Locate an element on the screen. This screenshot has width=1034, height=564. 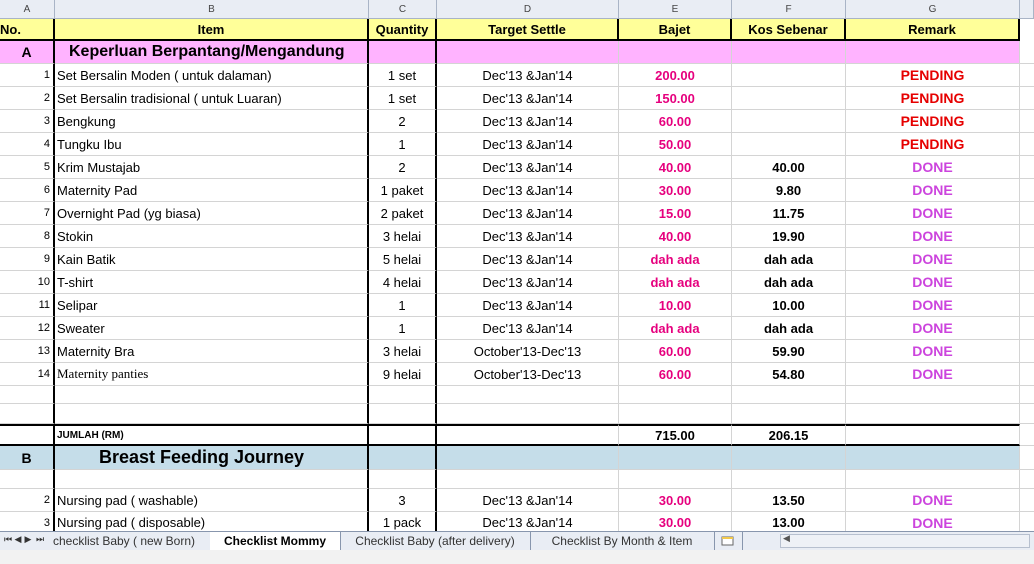
bajet-cell: 50.00 is located at coordinates (675, 144).